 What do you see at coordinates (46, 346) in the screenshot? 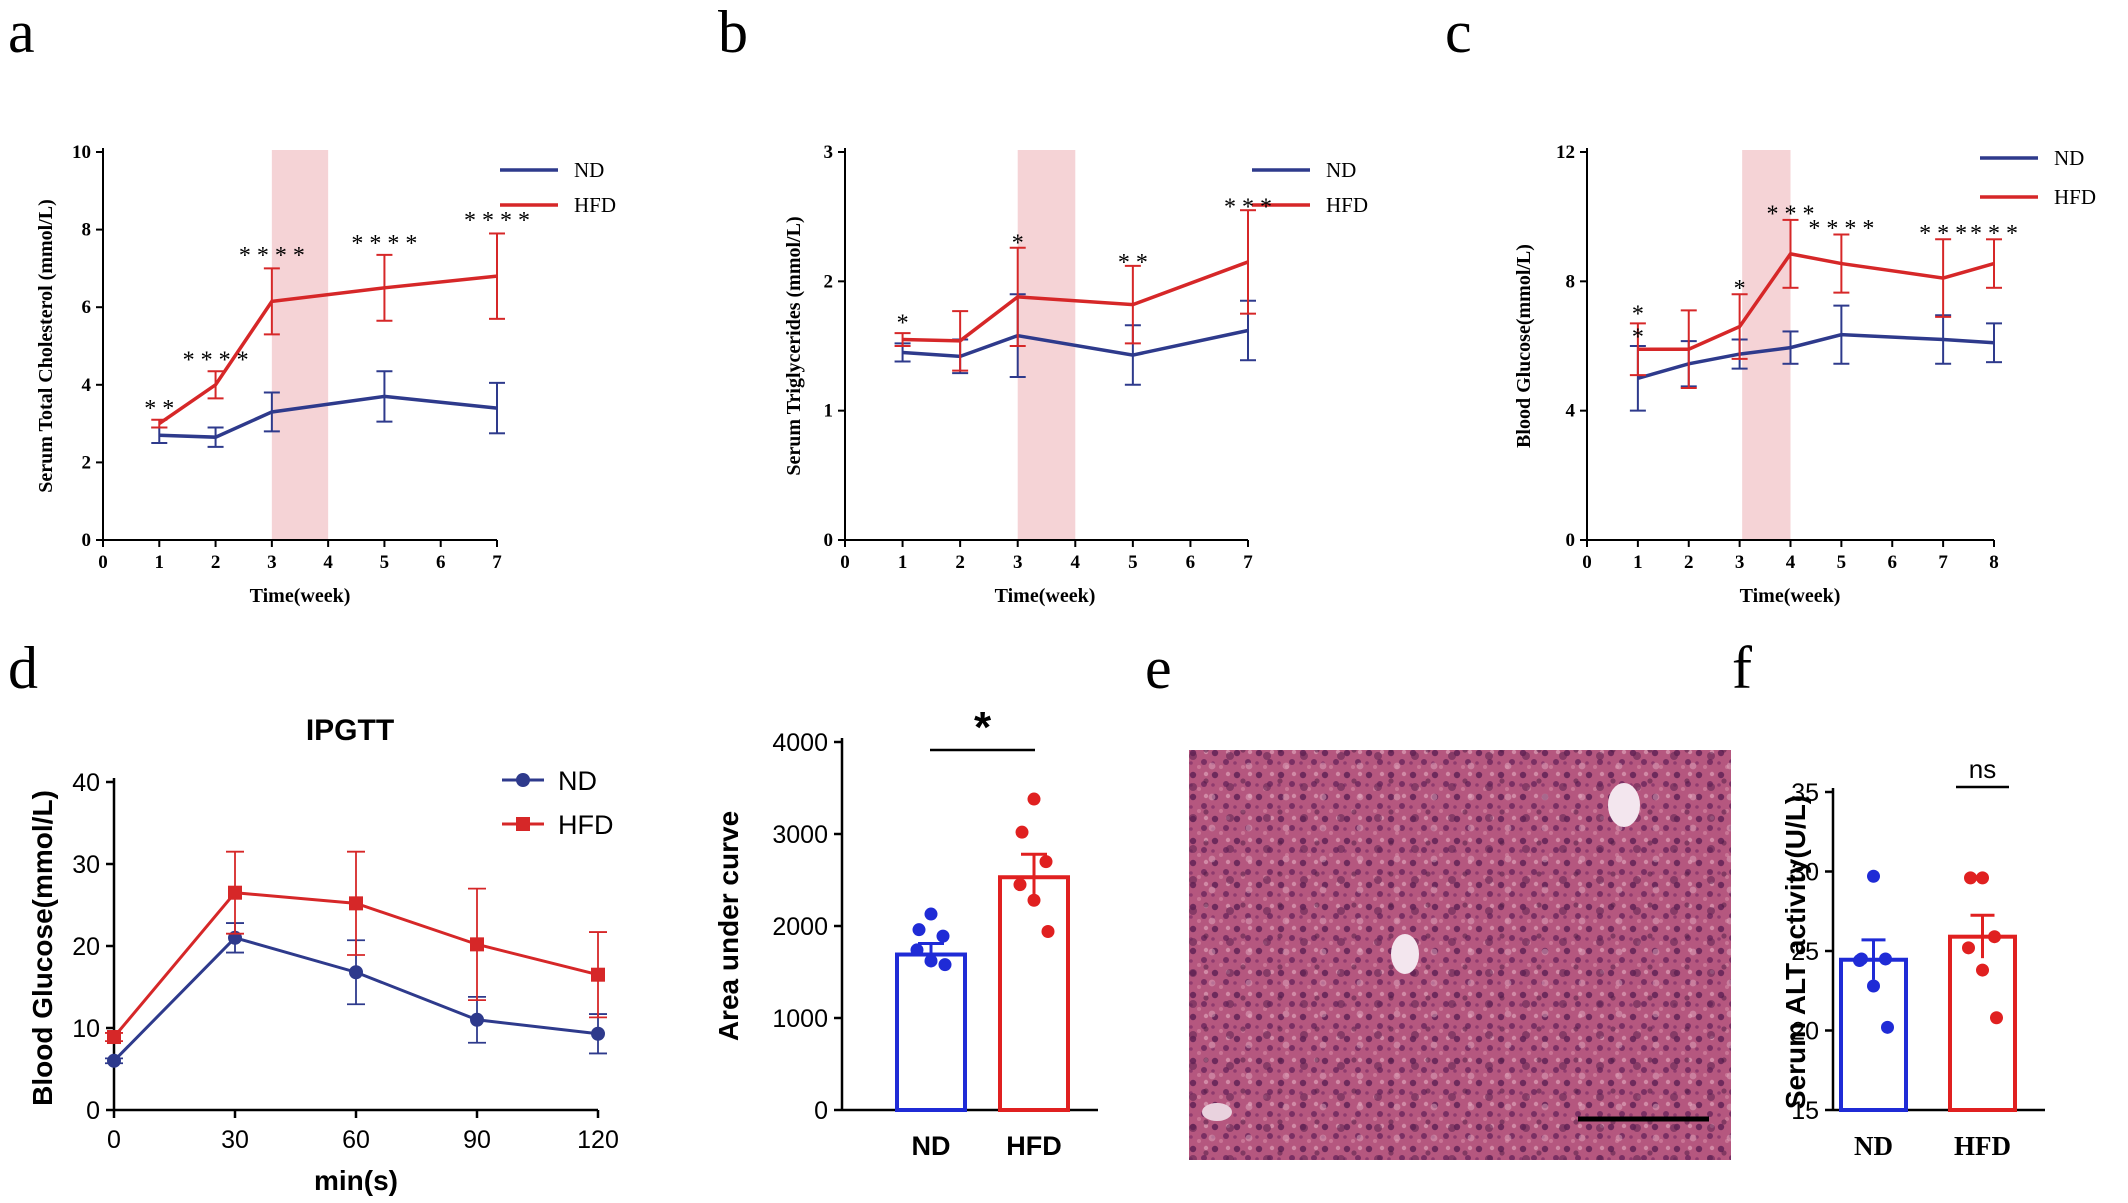
I see `y-axis-label: Serum Total Cholesterol (mmol/L)` at bounding box center [46, 346].